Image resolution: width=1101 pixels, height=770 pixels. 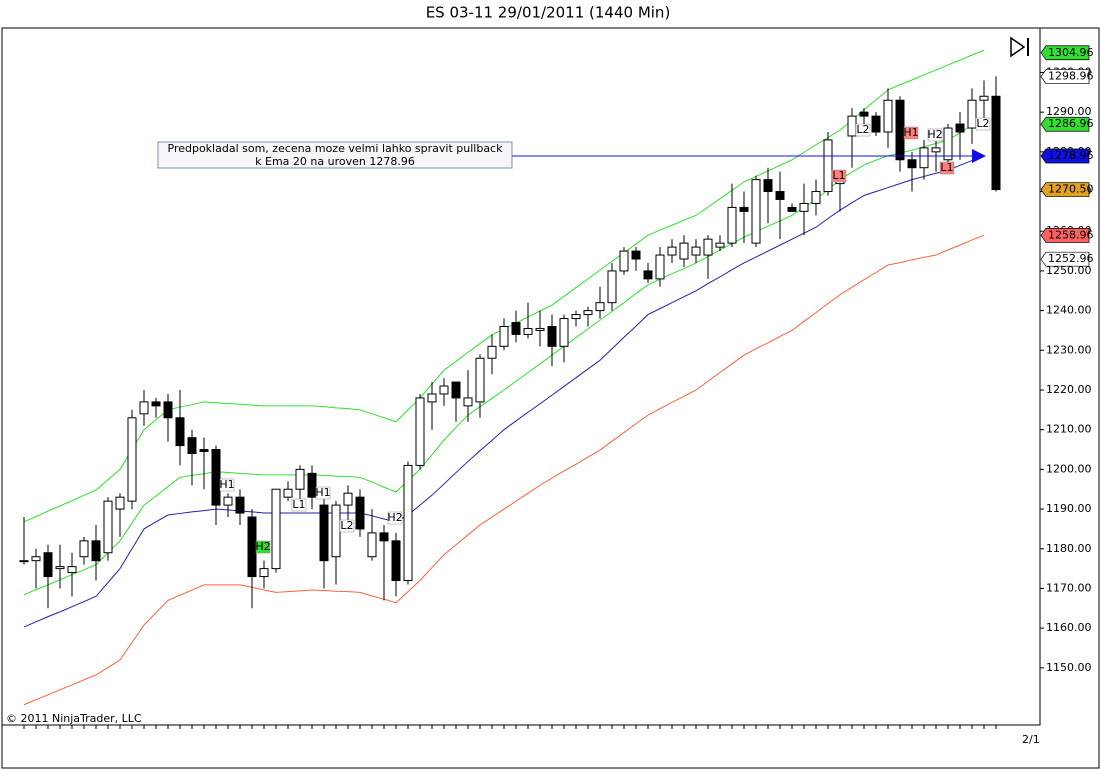 I want to click on play-icon, so click(x=1018, y=47).